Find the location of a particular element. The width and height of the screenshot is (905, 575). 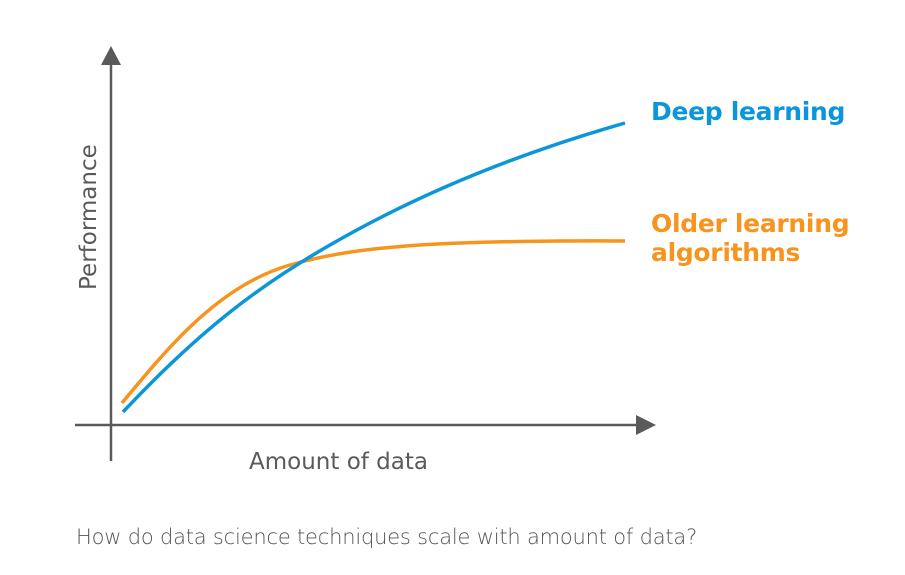

legend-older-line1: Older learning is located at coordinates (750, 223).